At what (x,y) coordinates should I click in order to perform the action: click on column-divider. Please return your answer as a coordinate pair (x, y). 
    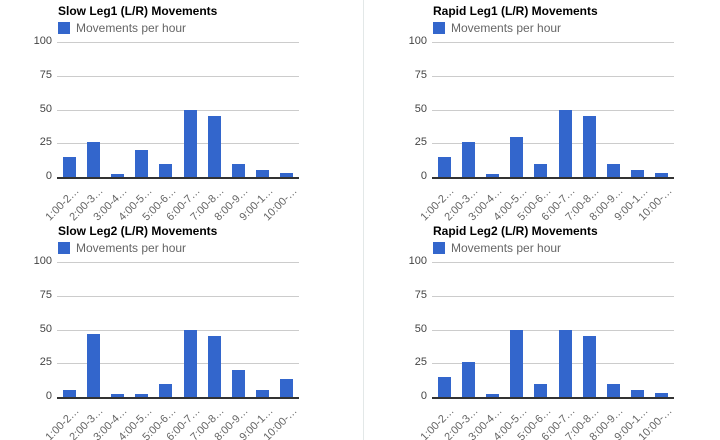
    Looking at the image, I should click on (363, 220).